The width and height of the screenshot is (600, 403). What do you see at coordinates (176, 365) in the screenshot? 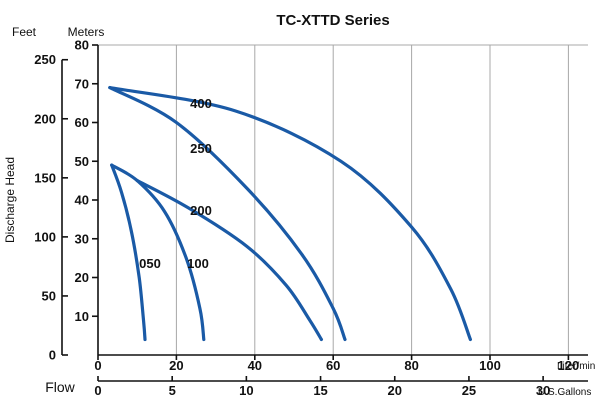
I see `x-tick-label-liters: 20` at bounding box center [176, 365].